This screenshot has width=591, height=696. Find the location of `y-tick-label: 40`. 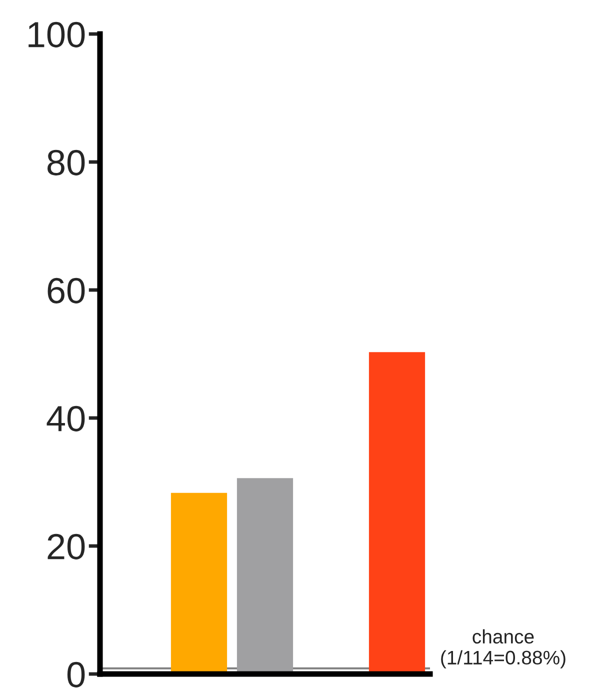

y-tick-label: 40 is located at coordinates (65, 419).